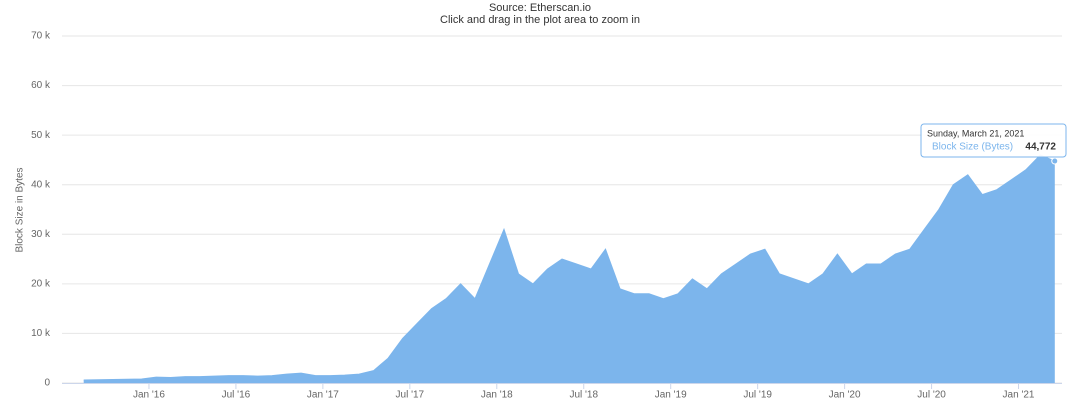 The width and height of the screenshot is (1080, 409). Describe the element at coordinates (41, 135) in the screenshot. I see `y-tick-label: 50 k` at that location.